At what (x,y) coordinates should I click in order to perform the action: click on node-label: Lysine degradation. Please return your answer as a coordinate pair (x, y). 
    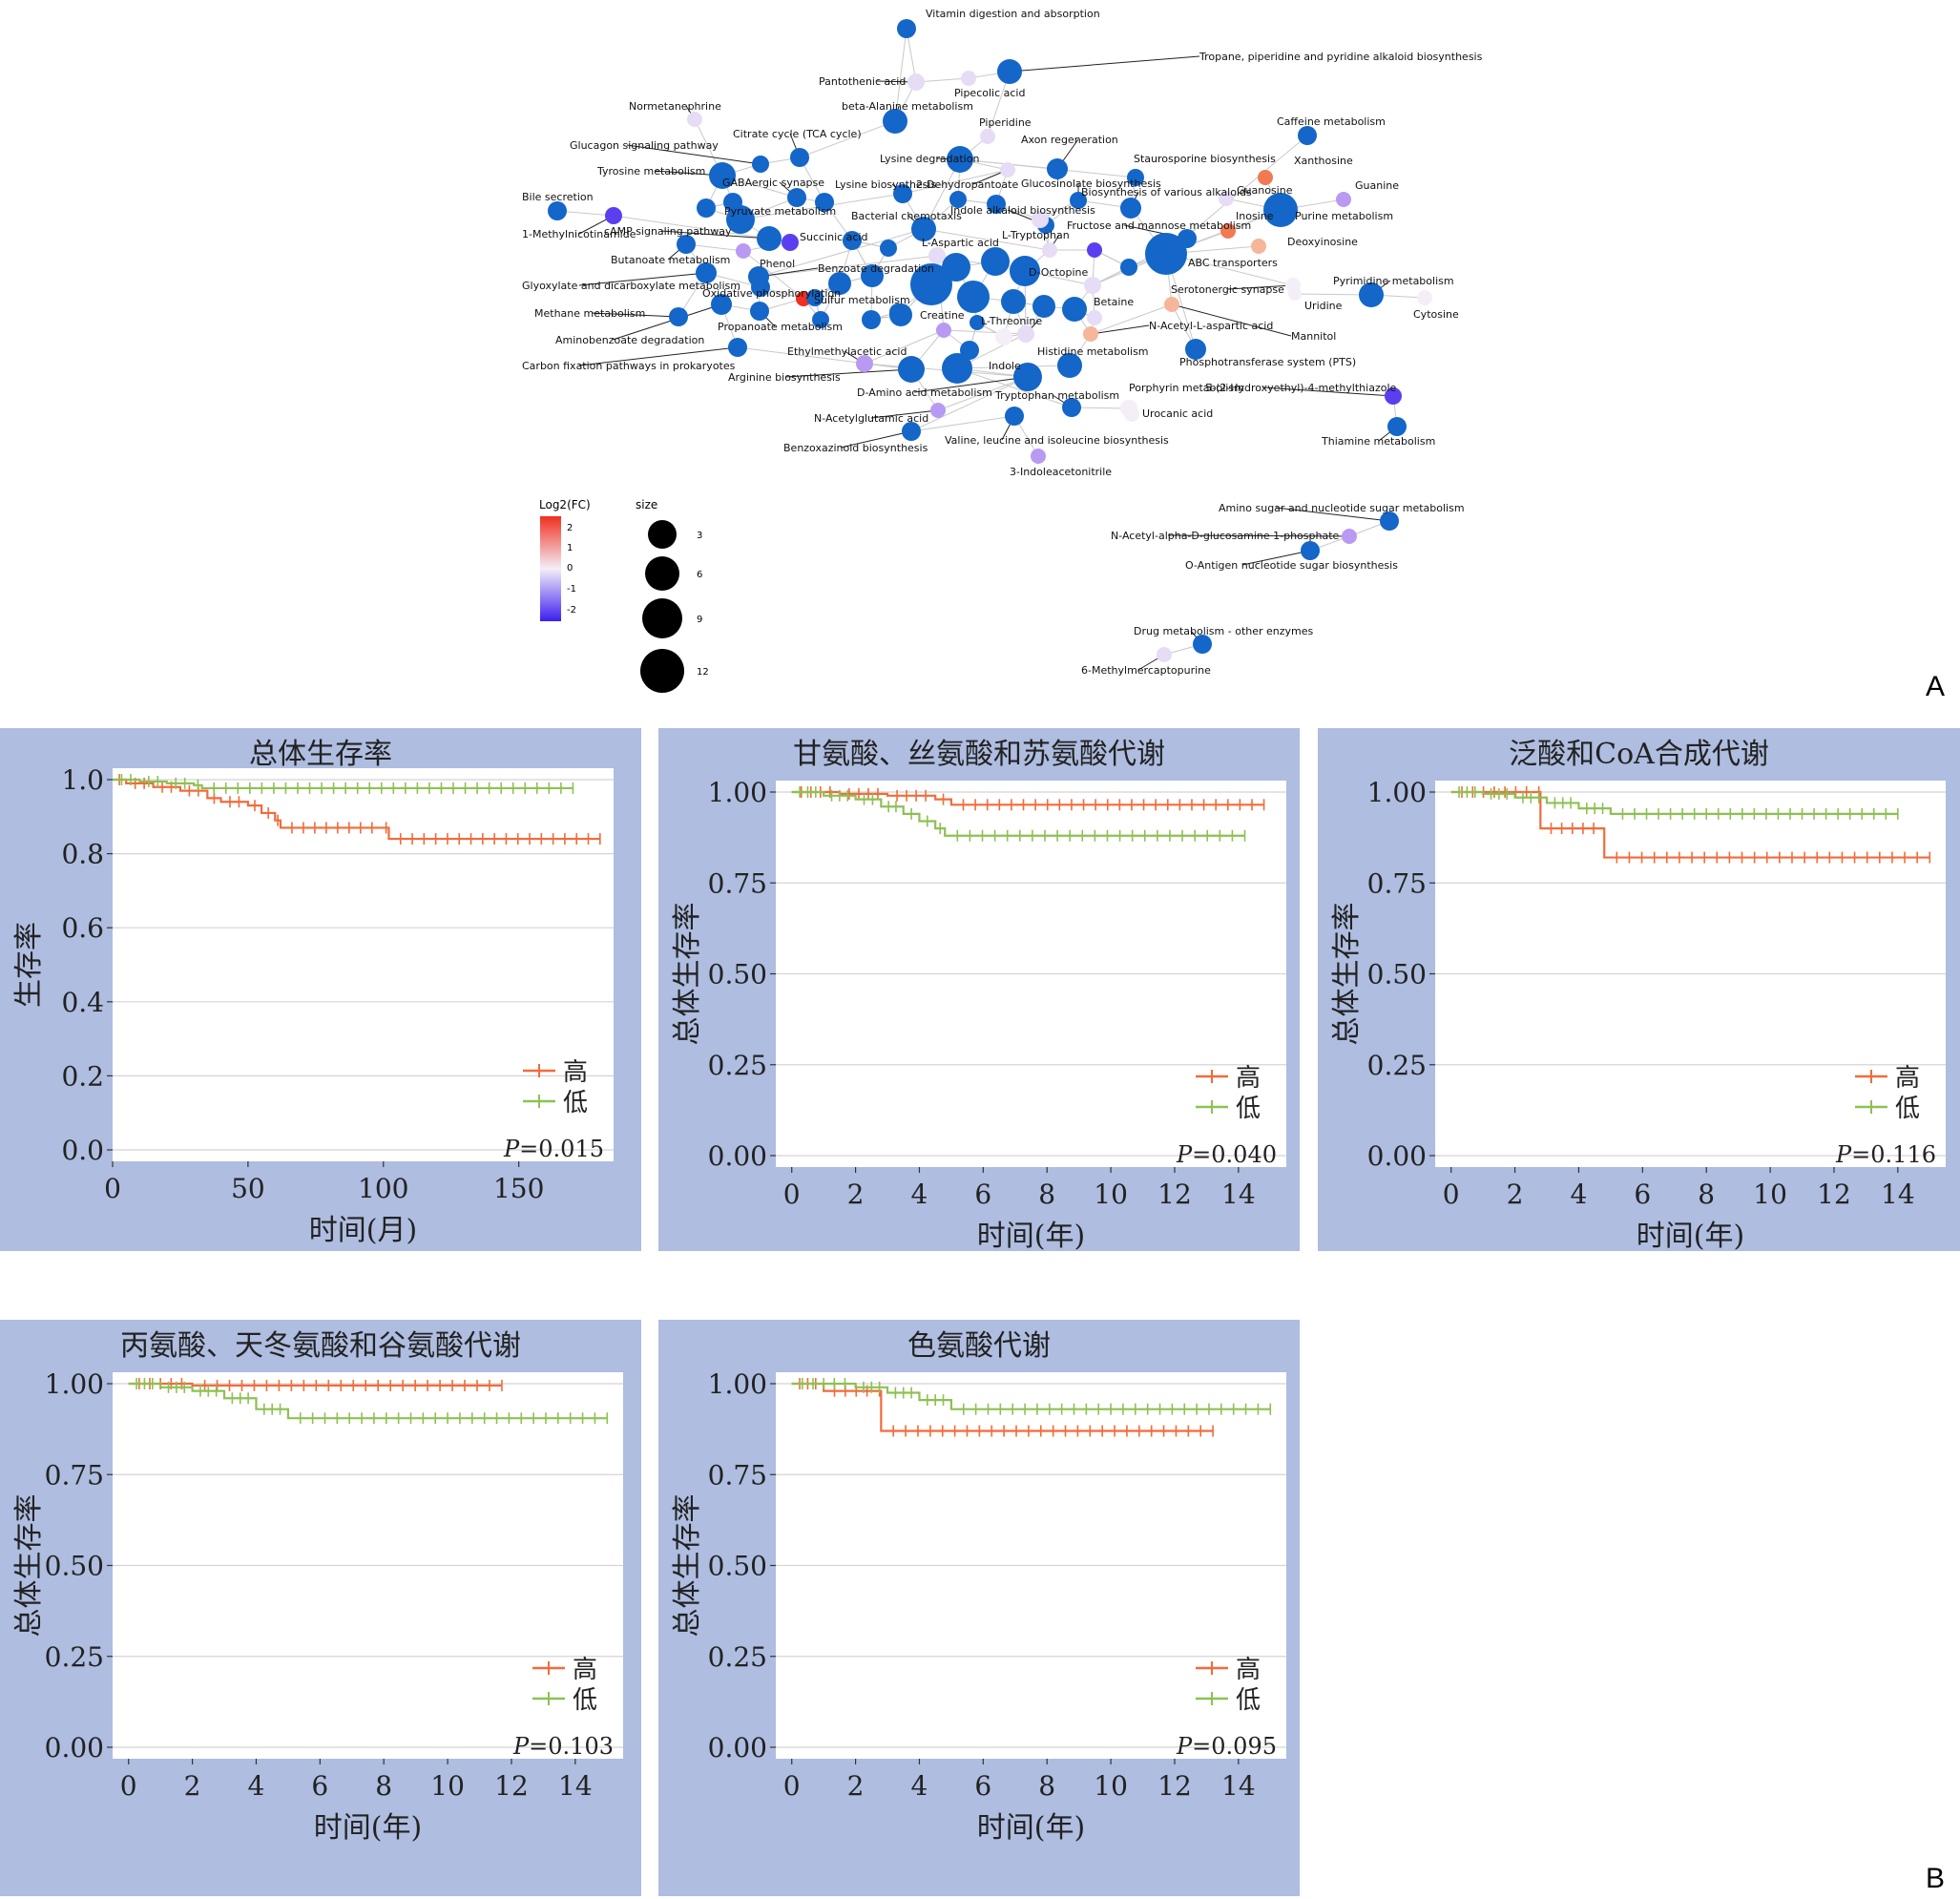
    Looking at the image, I should click on (929, 159).